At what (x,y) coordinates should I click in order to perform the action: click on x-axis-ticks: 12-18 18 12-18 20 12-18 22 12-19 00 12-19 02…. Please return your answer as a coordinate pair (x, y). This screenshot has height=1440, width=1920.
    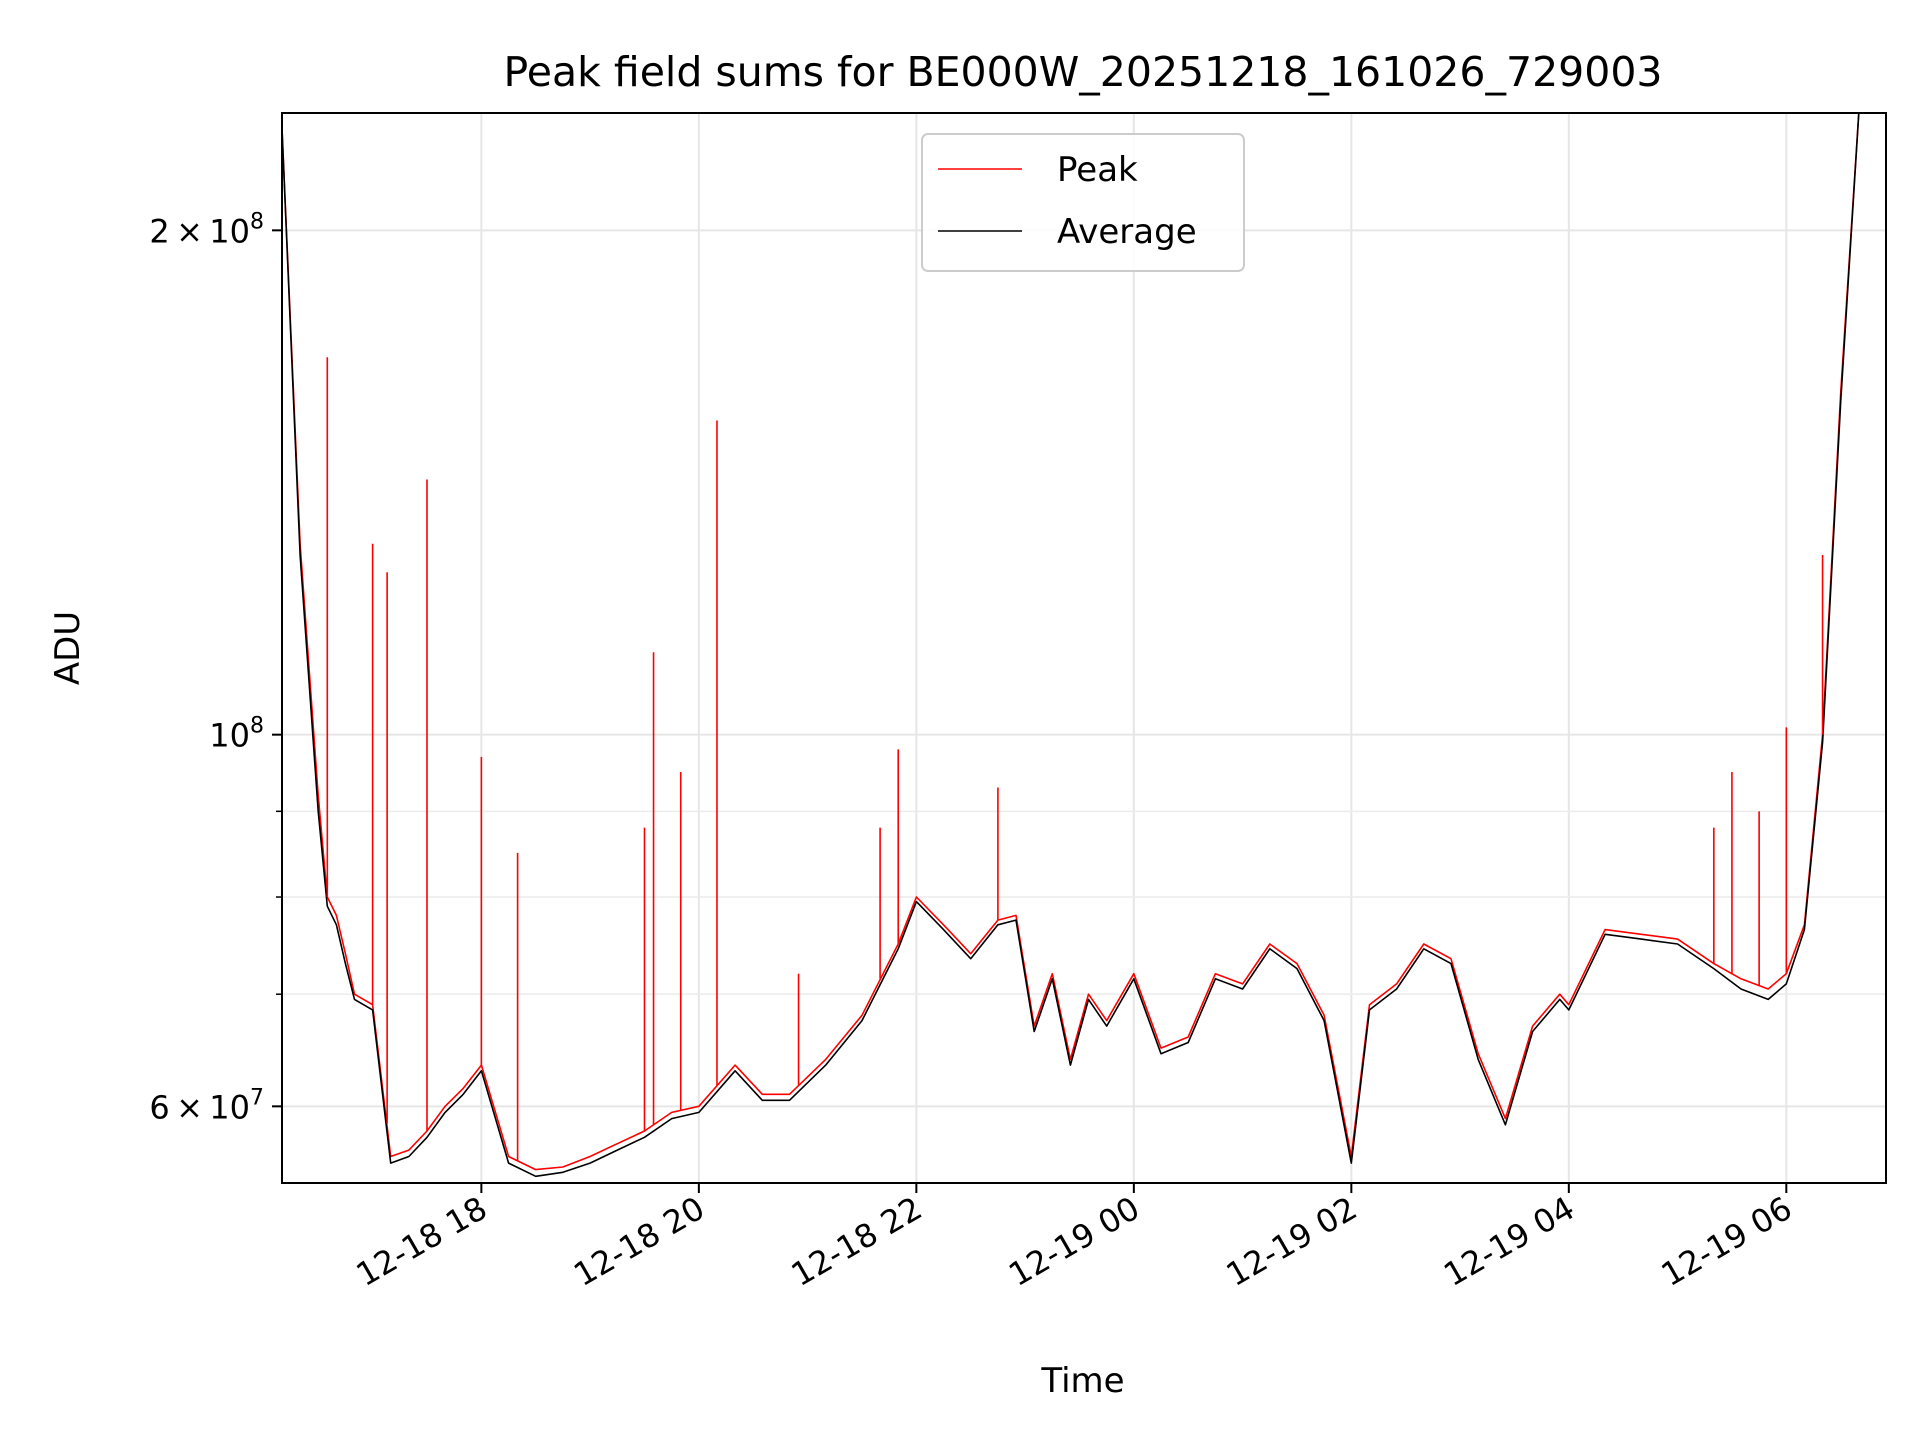
    Looking at the image, I should click on (1074, 1238).